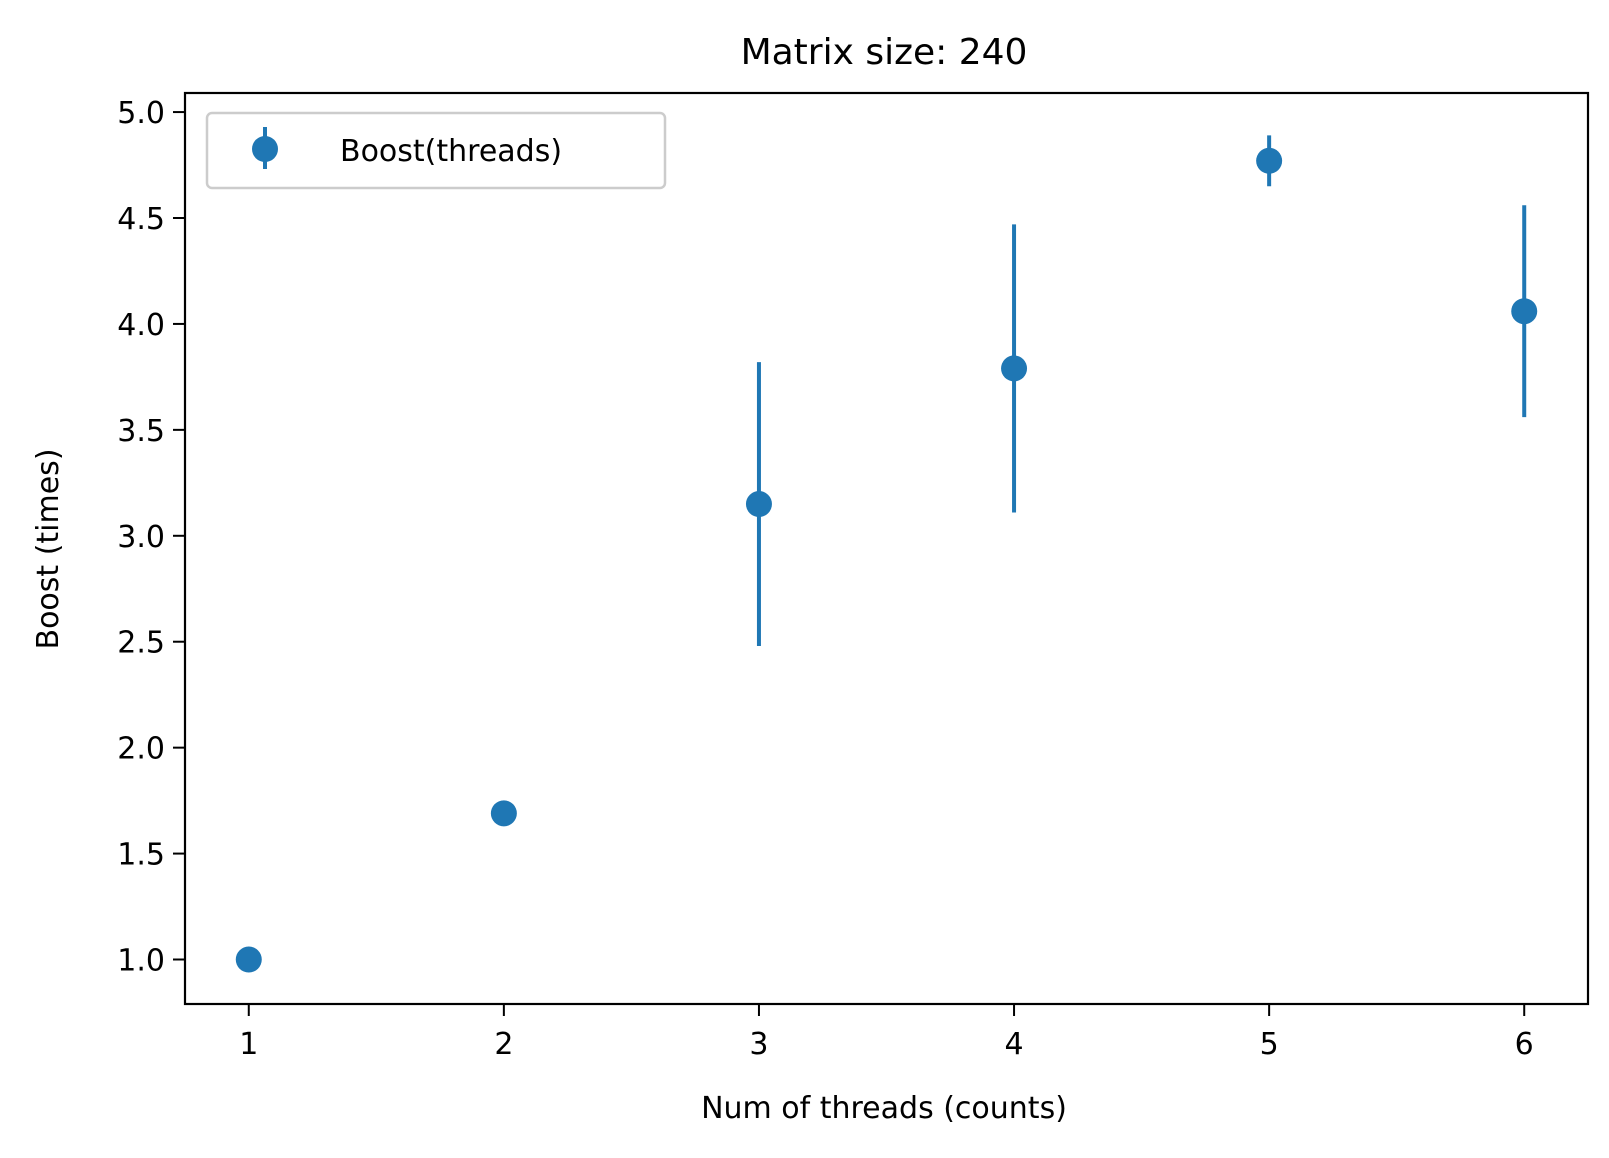 The image size is (1609, 1158). What do you see at coordinates (141, 961) in the screenshot?
I see `y-tick-label: 1.0` at bounding box center [141, 961].